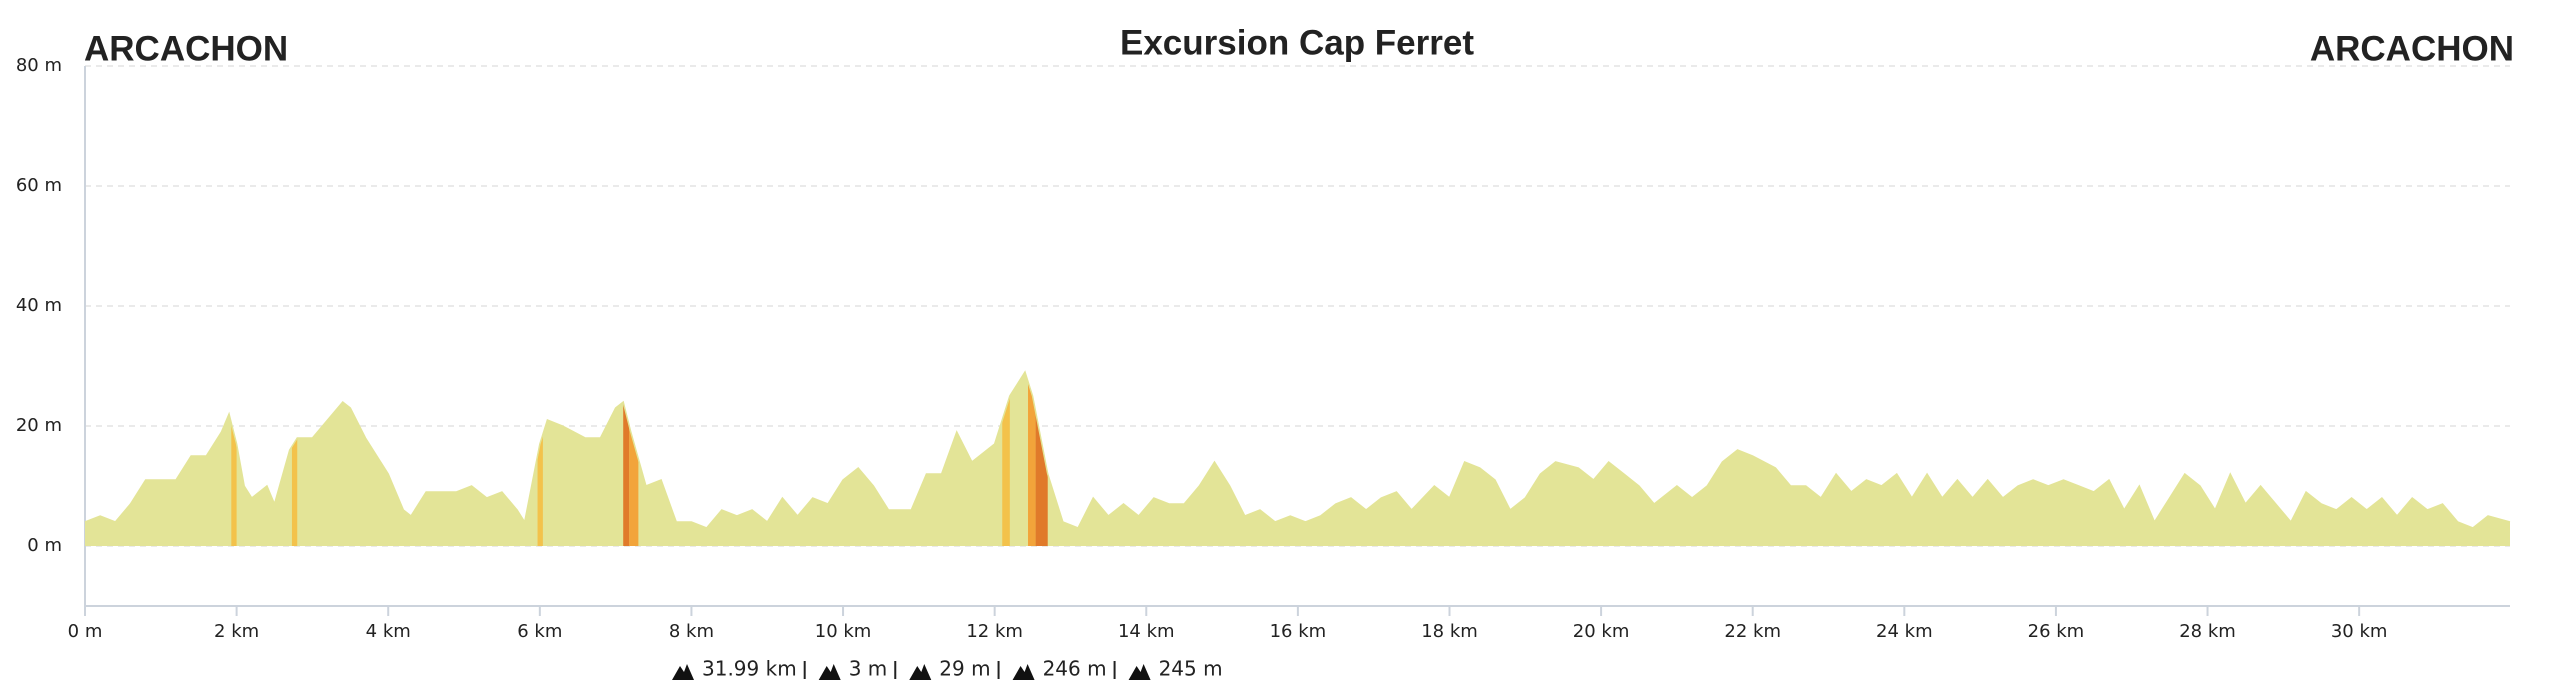  Describe the element at coordinates (2056, 631) in the screenshot. I see `x-tick-label: 26 km` at that location.